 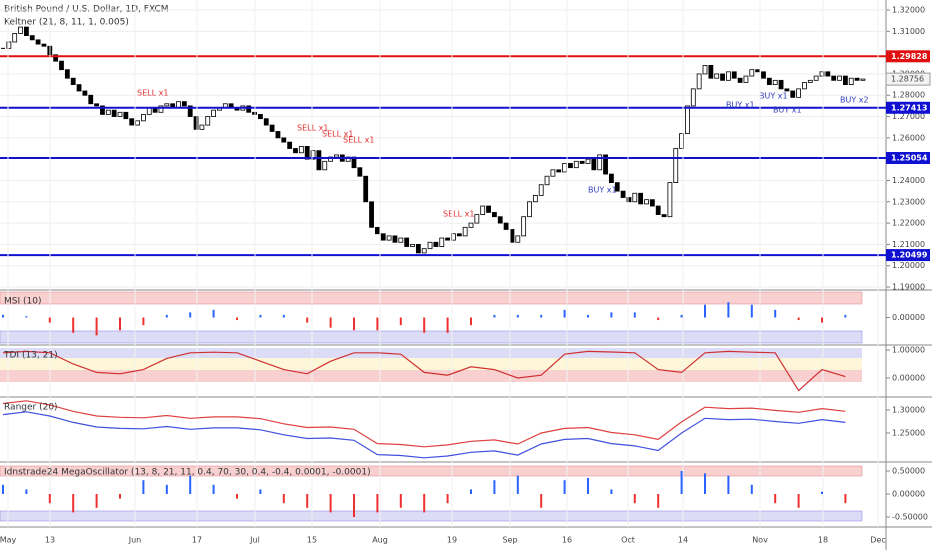 What do you see at coordinates (877, 540) in the screenshot?
I see `x-tick-label: Dec` at bounding box center [877, 540].